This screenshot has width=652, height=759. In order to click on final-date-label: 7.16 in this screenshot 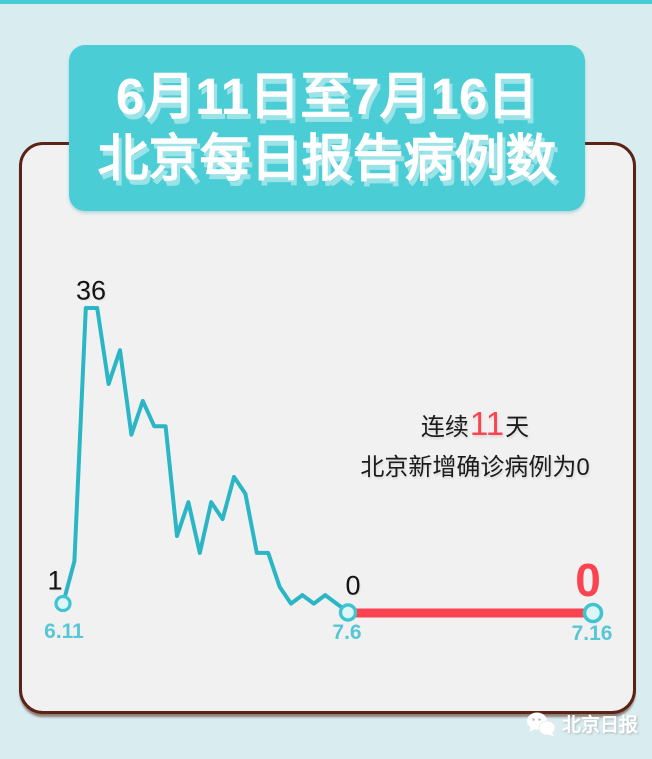, I will do `click(592, 633)`.